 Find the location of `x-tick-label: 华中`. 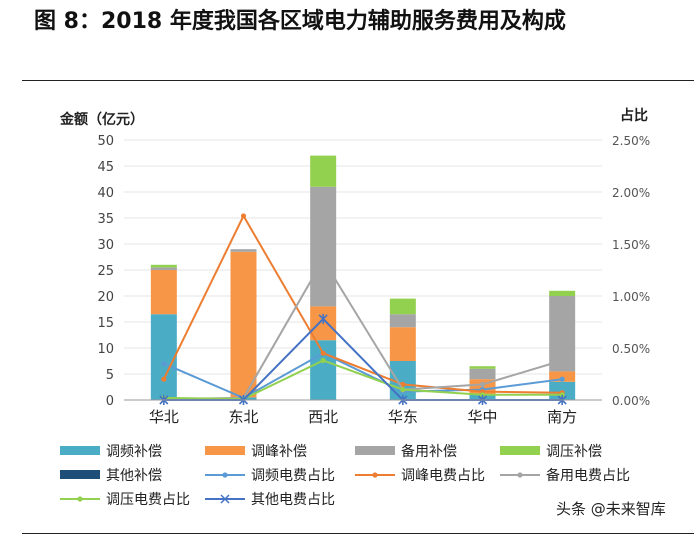

x-tick-label: 华中 is located at coordinates (482, 417).